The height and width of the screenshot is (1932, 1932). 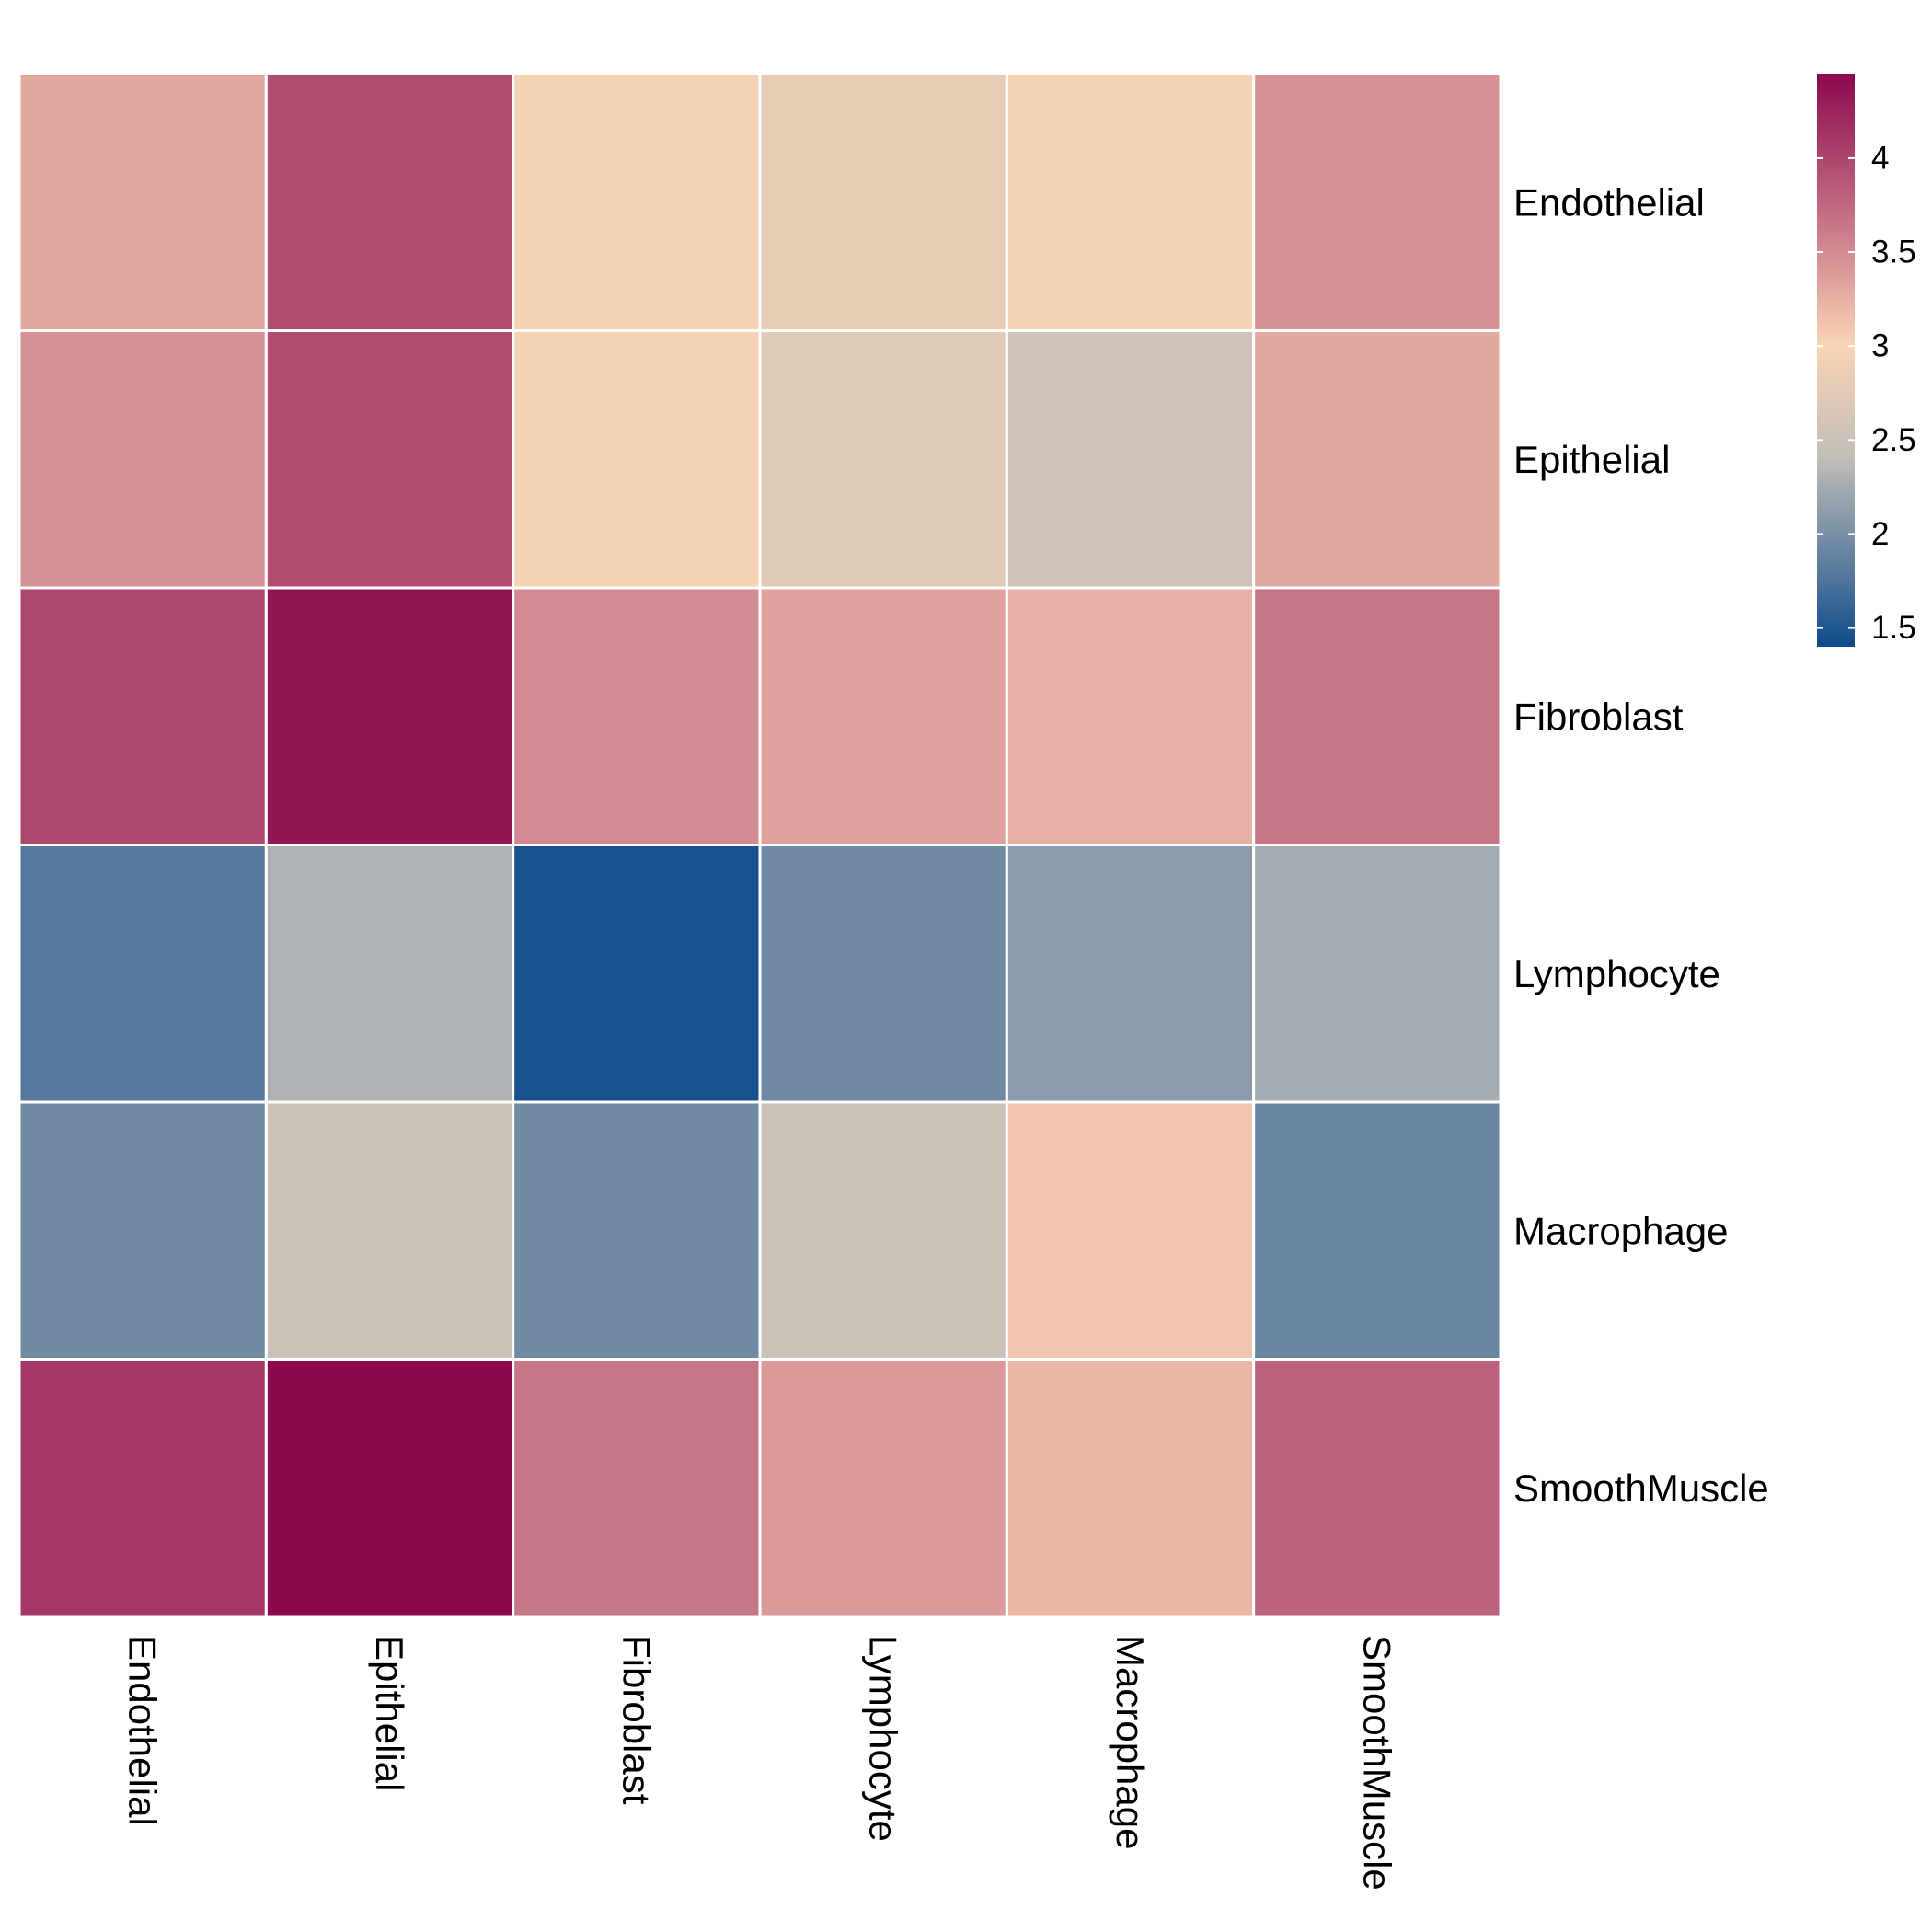 What do you see at coordinates (636, 1720) in the screenshot?
I see `column-label-fibroblast: Fibroblast` at bounding box center [636, 1720].